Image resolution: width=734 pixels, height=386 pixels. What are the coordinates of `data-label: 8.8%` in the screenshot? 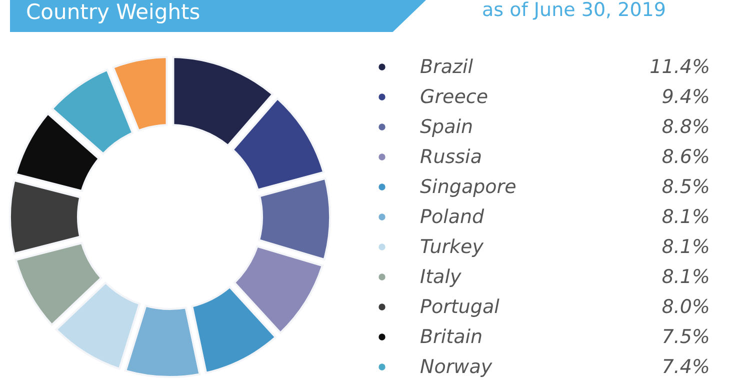 It's located at (686, 127).